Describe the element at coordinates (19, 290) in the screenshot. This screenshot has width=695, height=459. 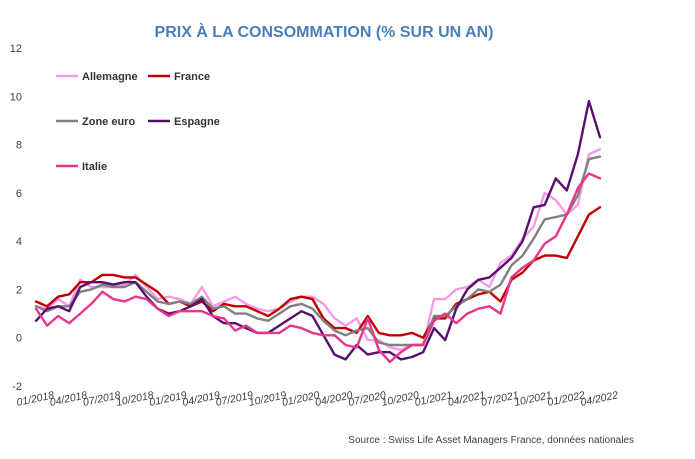
I see `y-tick-label: 2` at that location.